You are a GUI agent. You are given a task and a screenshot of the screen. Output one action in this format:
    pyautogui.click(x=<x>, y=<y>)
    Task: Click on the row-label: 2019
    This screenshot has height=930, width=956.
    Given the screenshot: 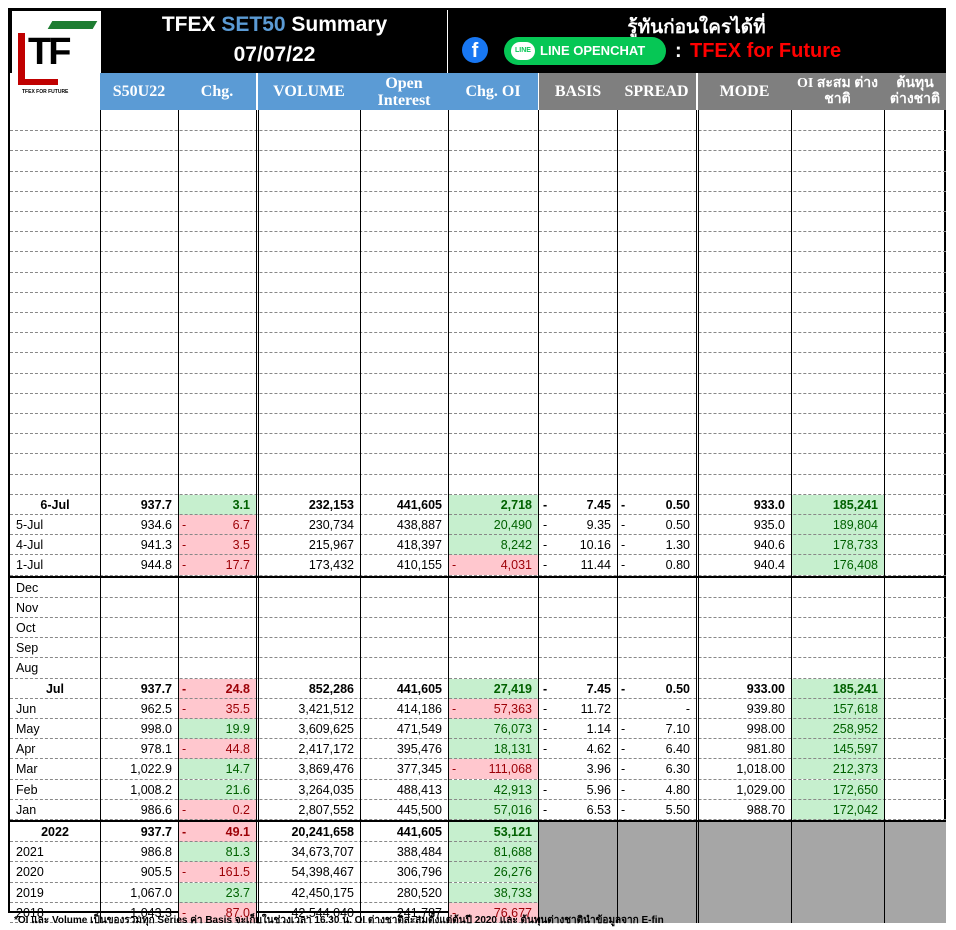 What is the action you would take?
    pyautogui.click(x=30, y=892)
    